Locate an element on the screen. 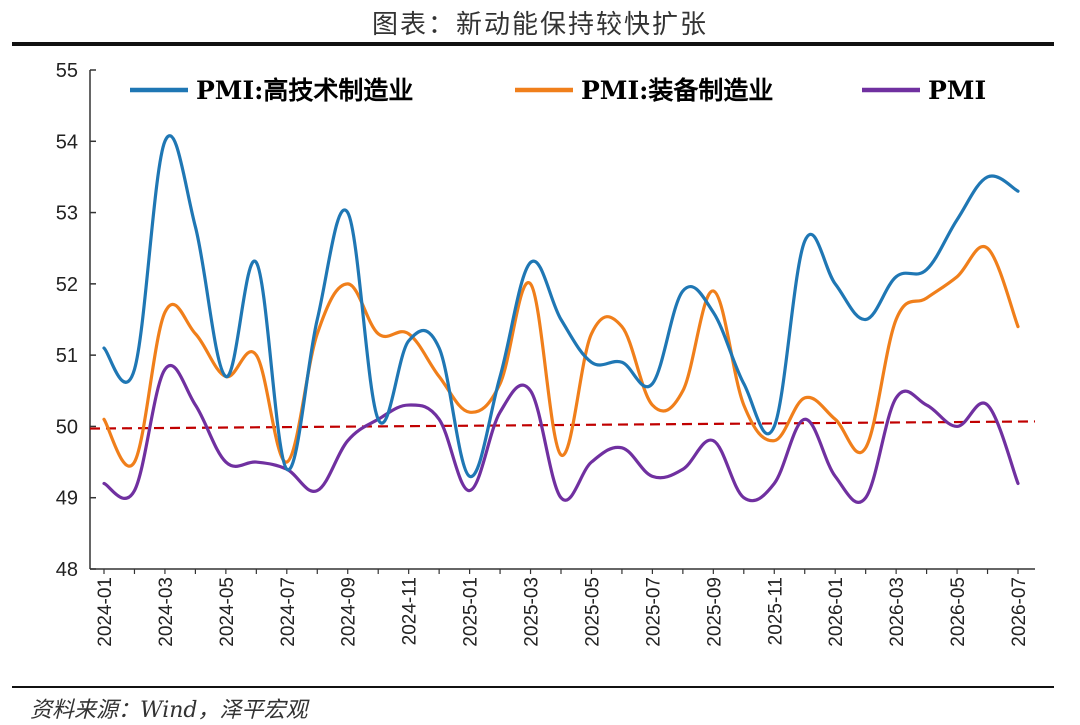 This screenshot has height=725, width=1080. x-tick-label: 2026-05 is located at coordinates (958, 612).